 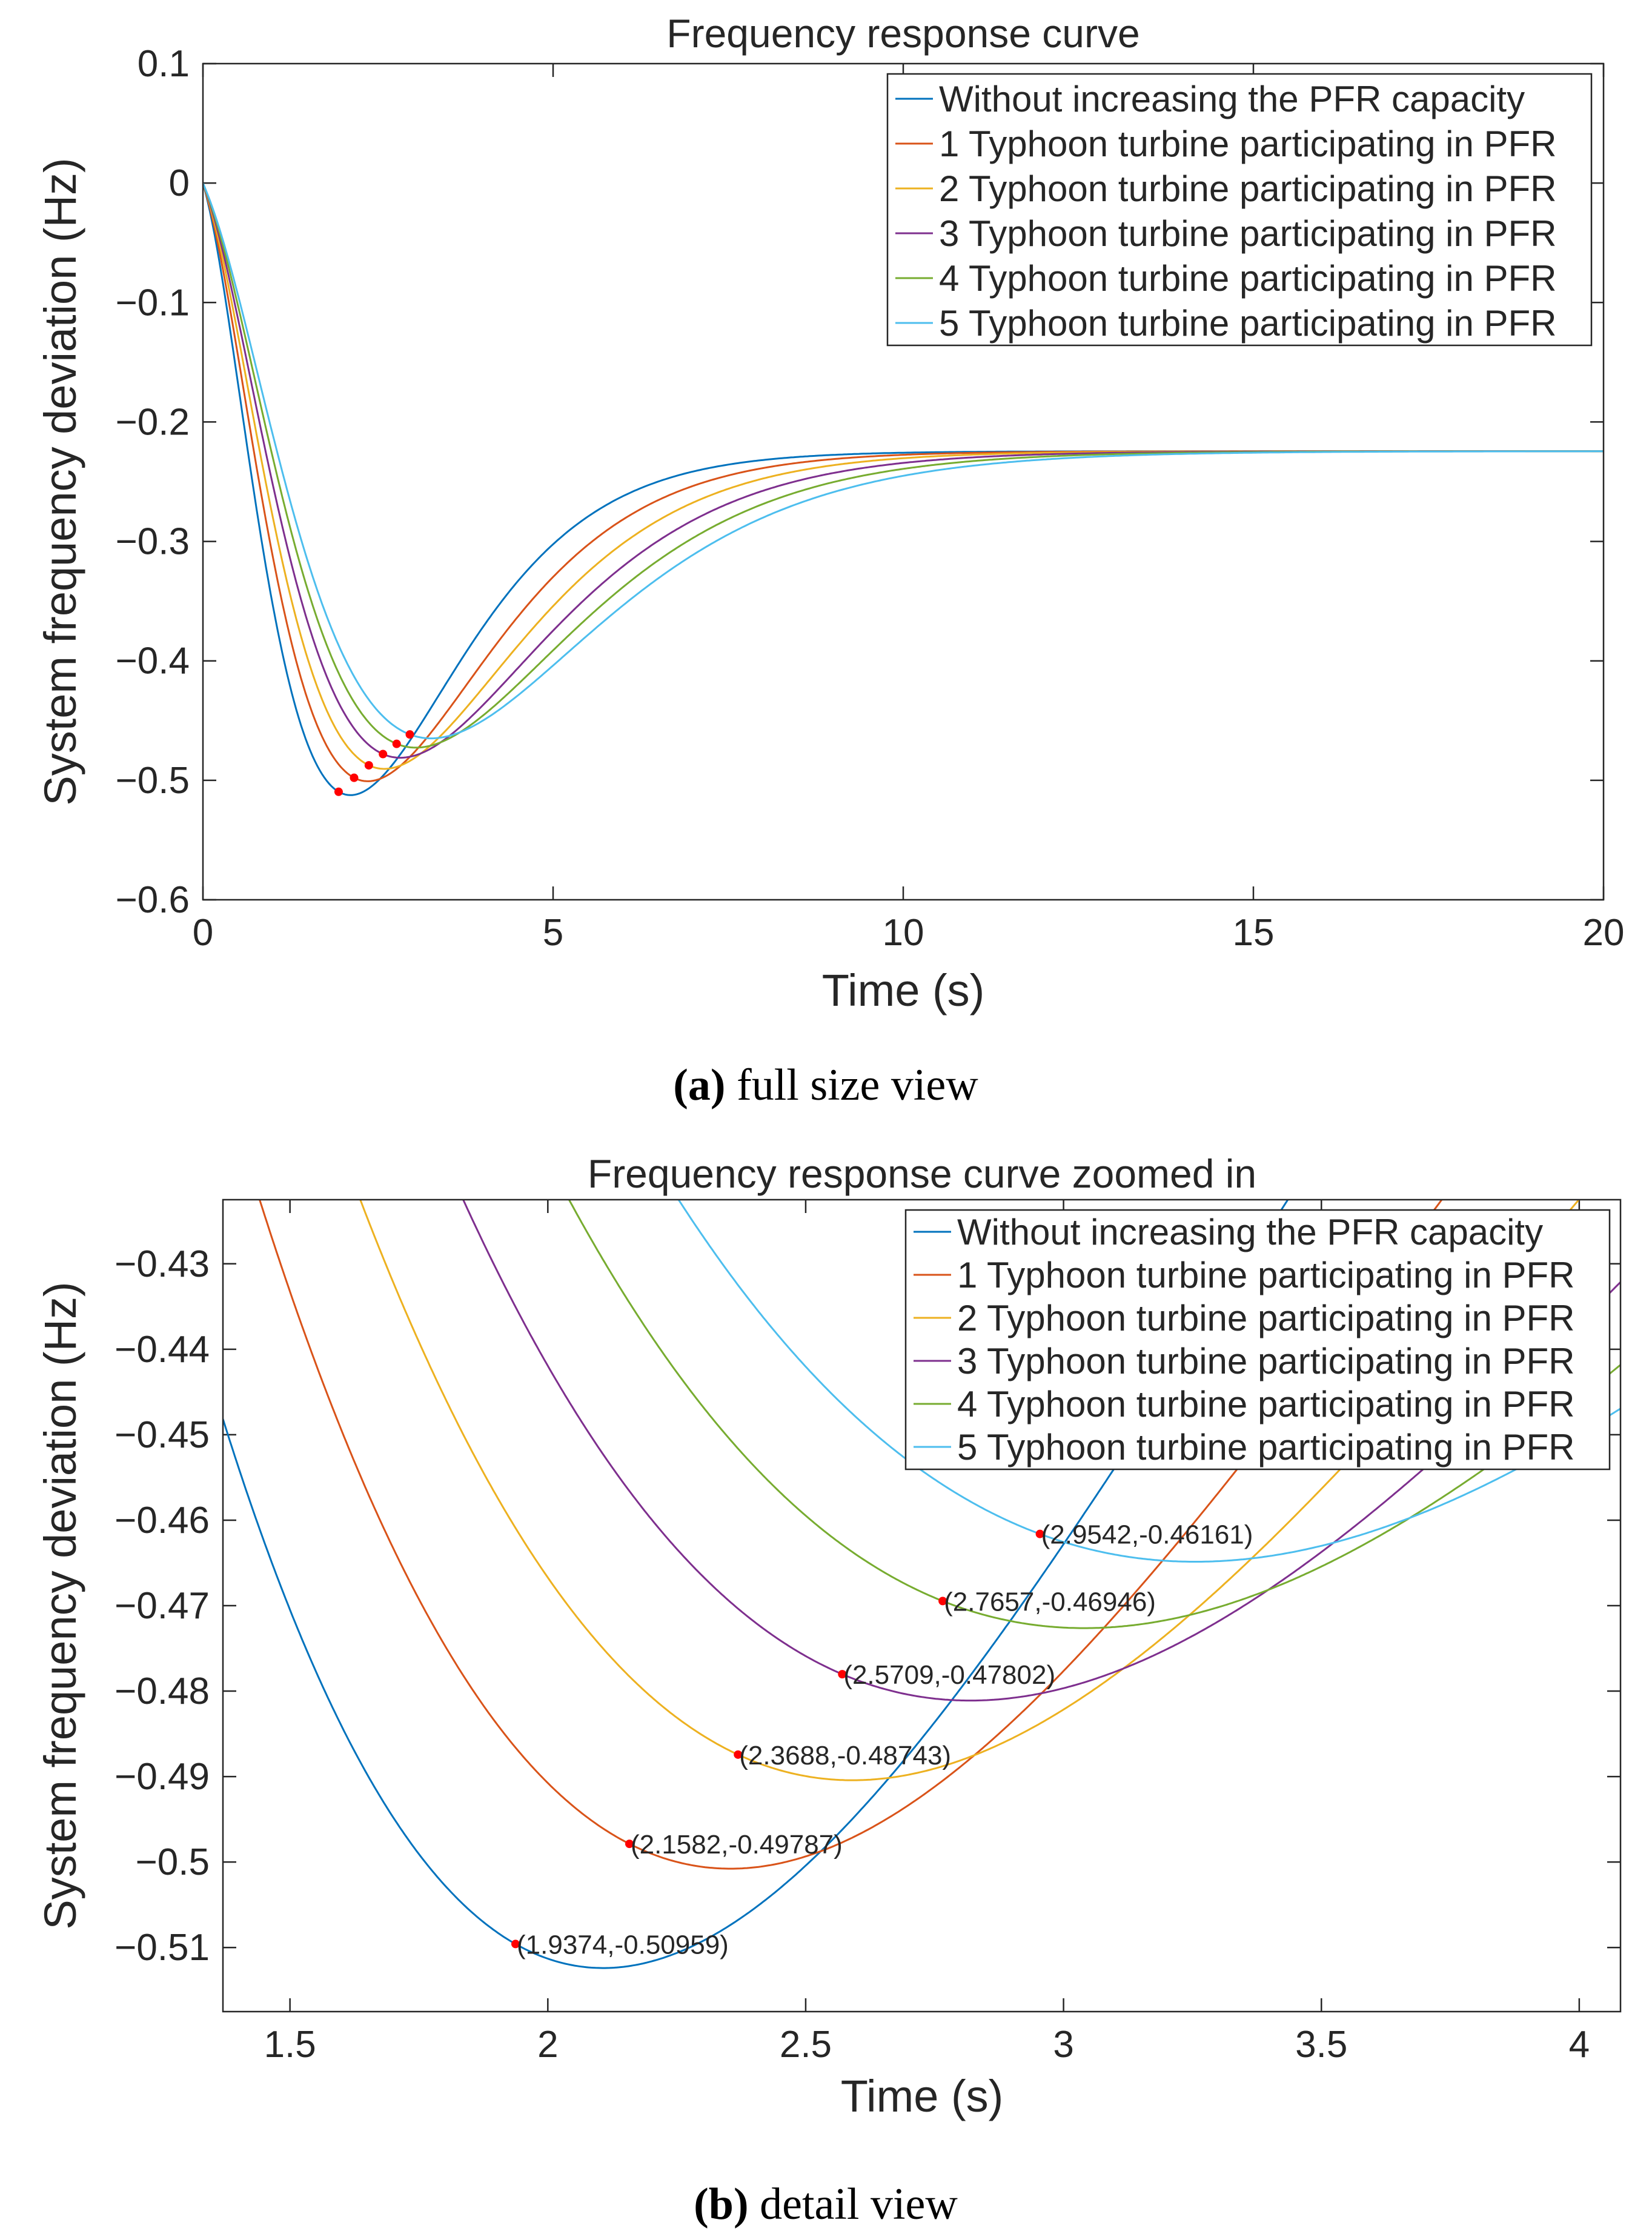 What do you see at coordinates (699, 1085) in the screenshot?
I see `caption-label: (a)` at bounding box center [699, 1085].